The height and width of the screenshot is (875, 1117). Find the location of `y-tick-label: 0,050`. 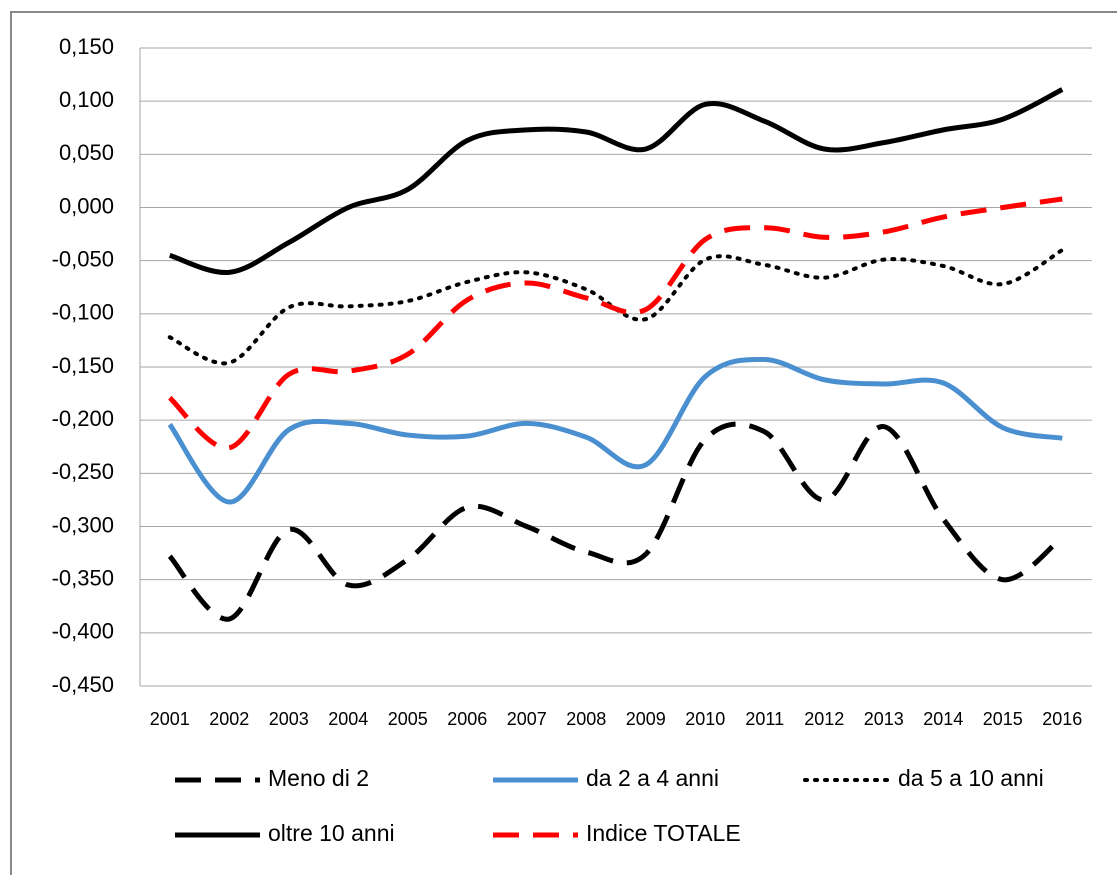

y-tick-label: 0,050 is located at coordinates (86, 152).